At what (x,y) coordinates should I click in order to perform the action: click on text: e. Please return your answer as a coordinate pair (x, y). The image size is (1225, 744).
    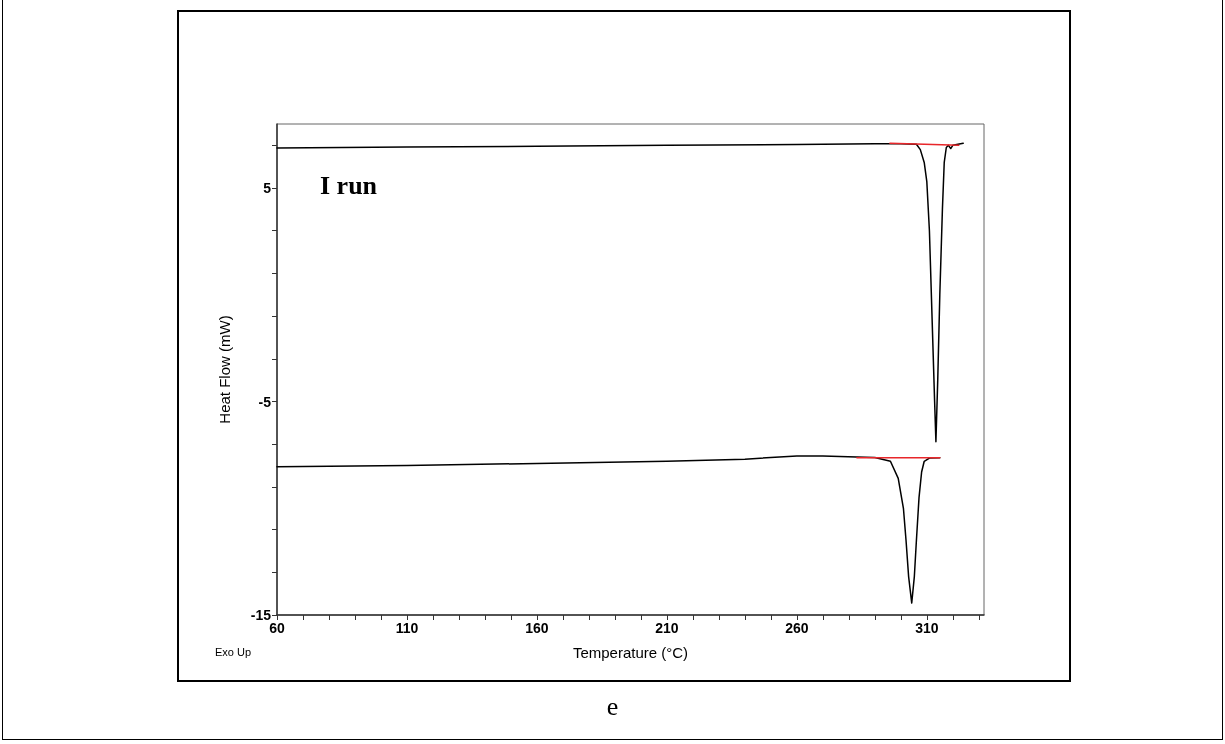
    Looking at the image, I should click on (612, 707).